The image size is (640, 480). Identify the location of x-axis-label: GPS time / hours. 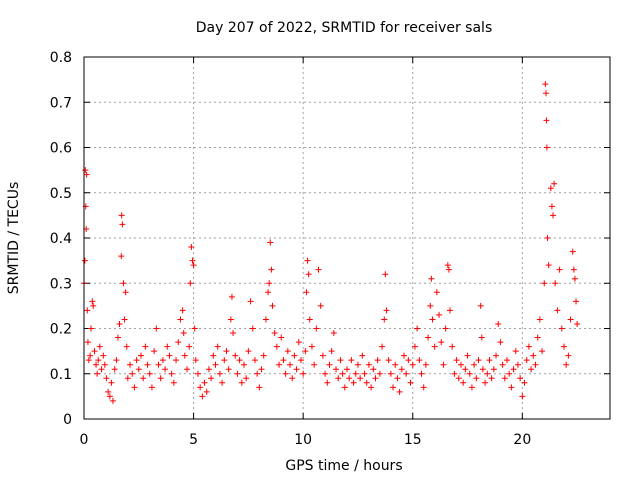
(343, 466).